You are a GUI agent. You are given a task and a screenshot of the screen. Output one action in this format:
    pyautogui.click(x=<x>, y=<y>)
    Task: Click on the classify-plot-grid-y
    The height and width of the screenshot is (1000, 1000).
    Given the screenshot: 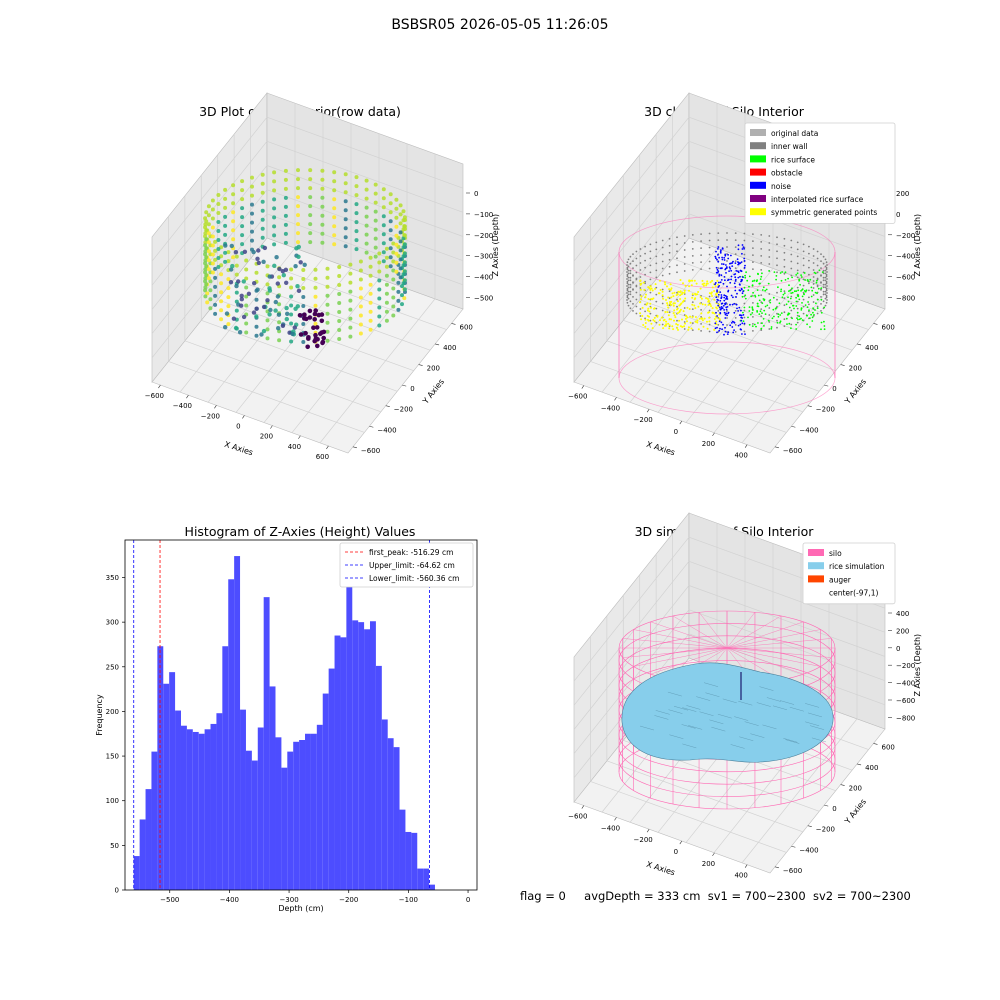 What is the action you would take?
    pyautogui.click(x=737, y=335)
    